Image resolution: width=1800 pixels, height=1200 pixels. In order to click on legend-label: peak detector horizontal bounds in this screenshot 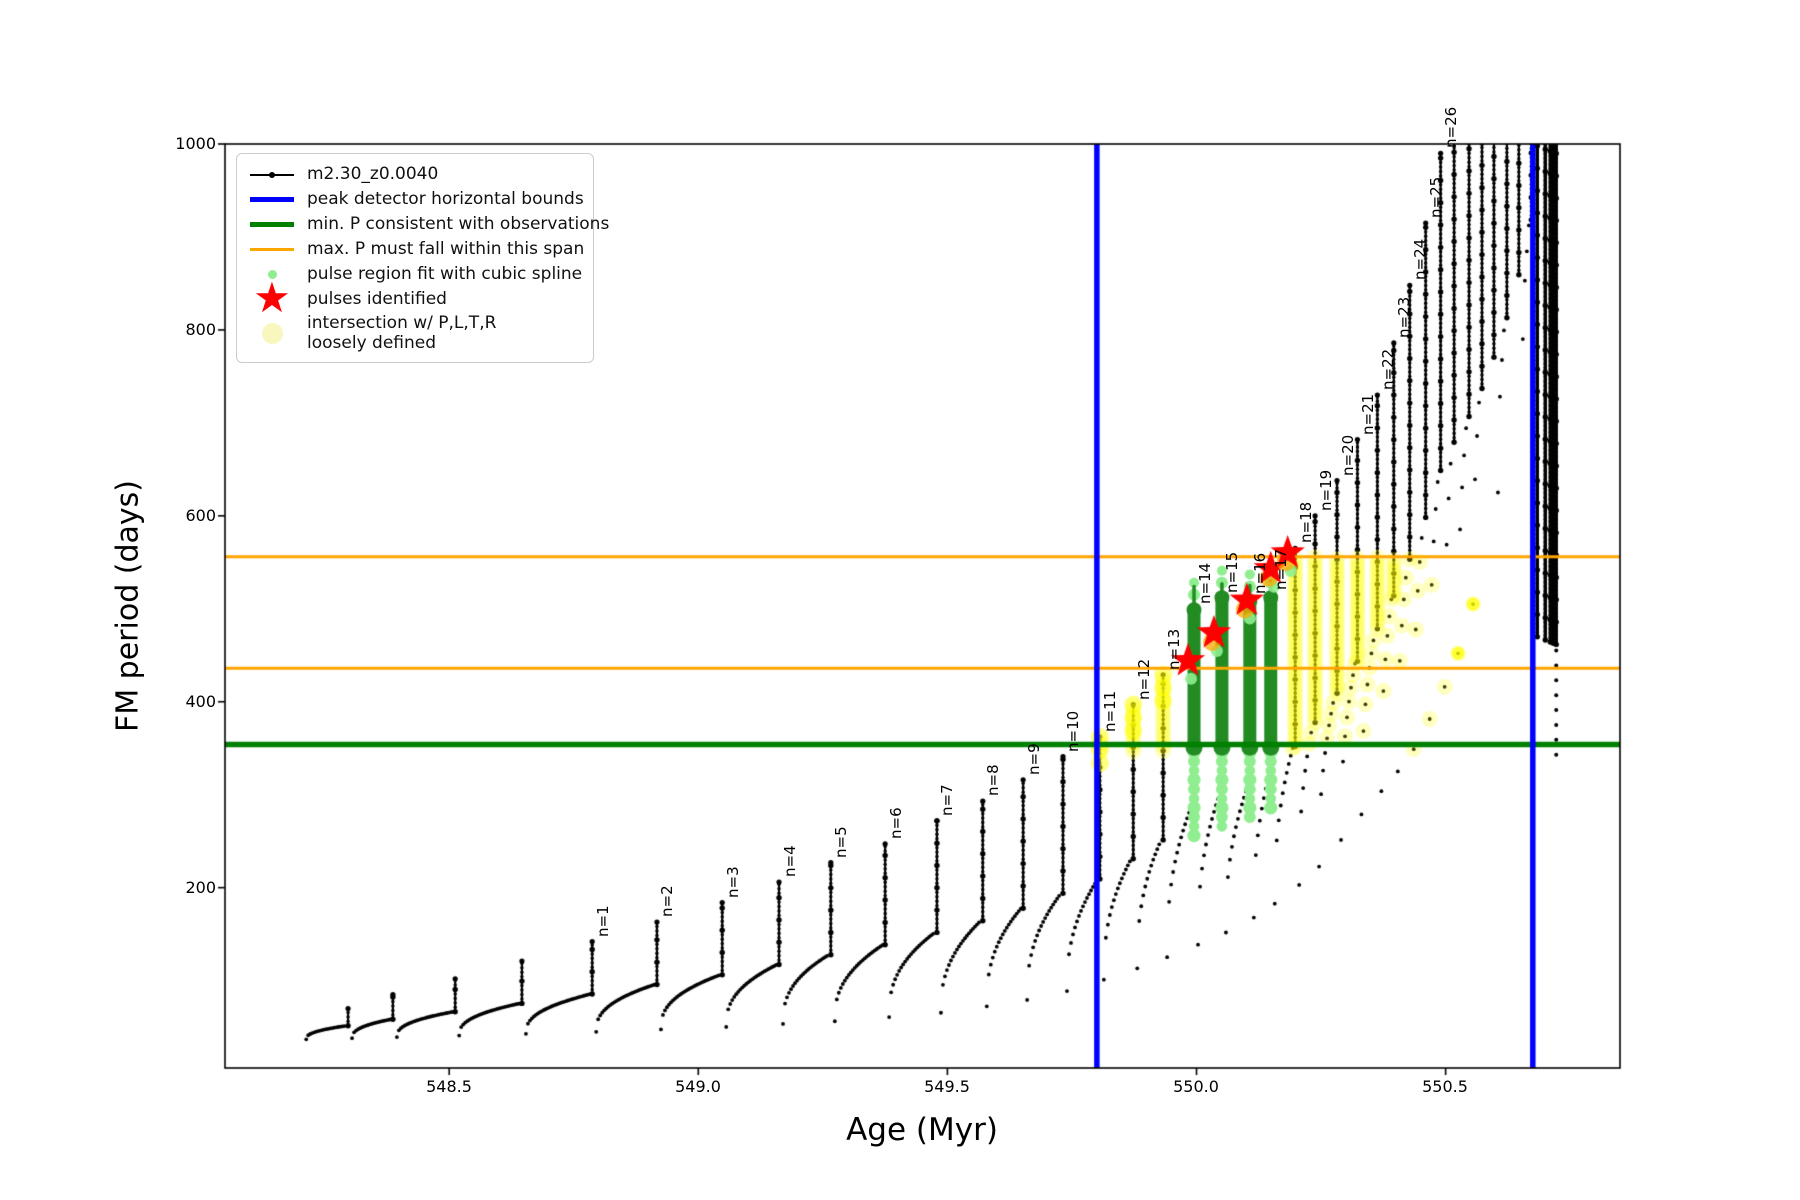, I will do `click(445, 199)`.